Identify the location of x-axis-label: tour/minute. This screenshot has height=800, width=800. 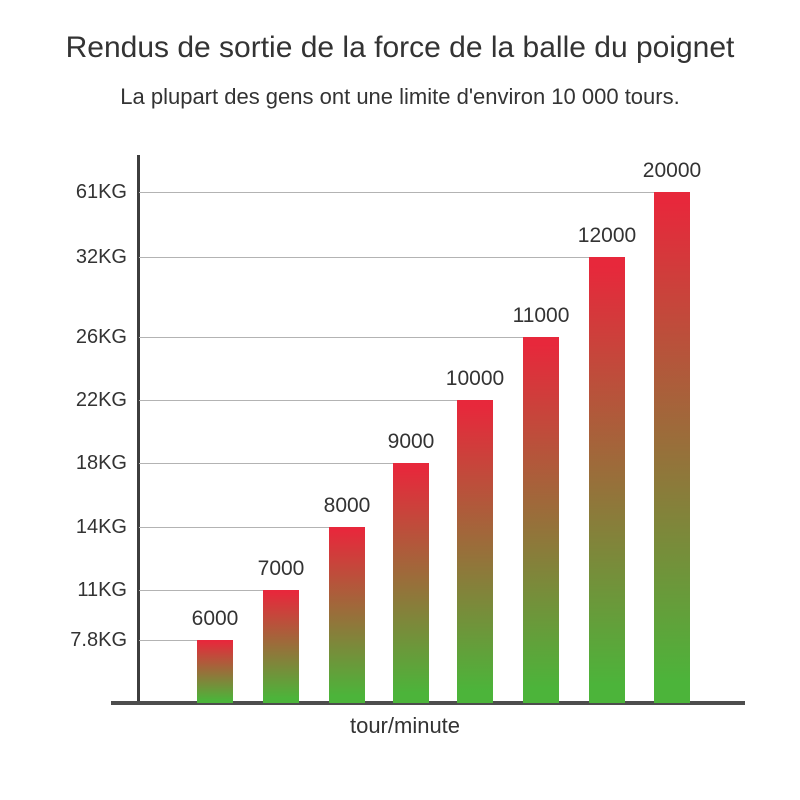
(405, 725).